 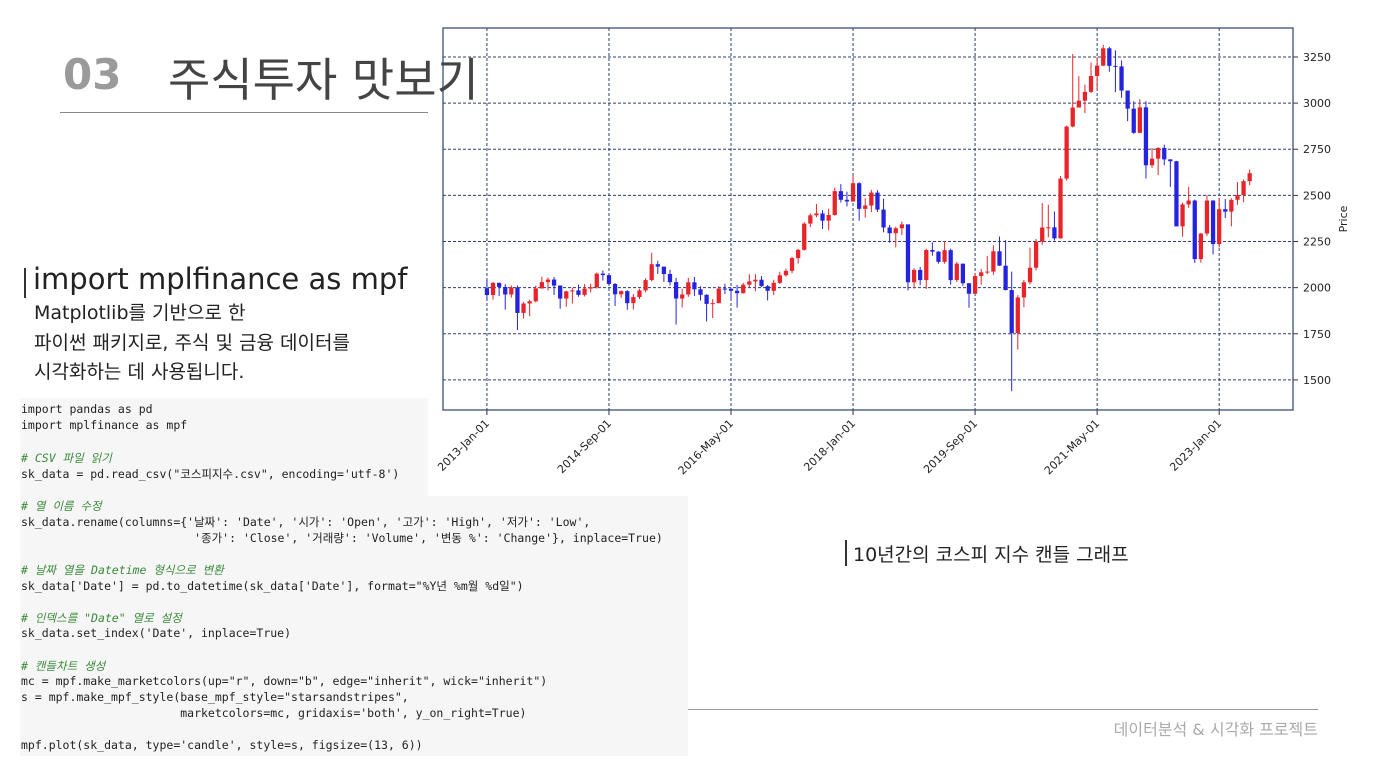 I want to click on x-tick-label: 2018-Jan-01, so click(x=829, y=445).